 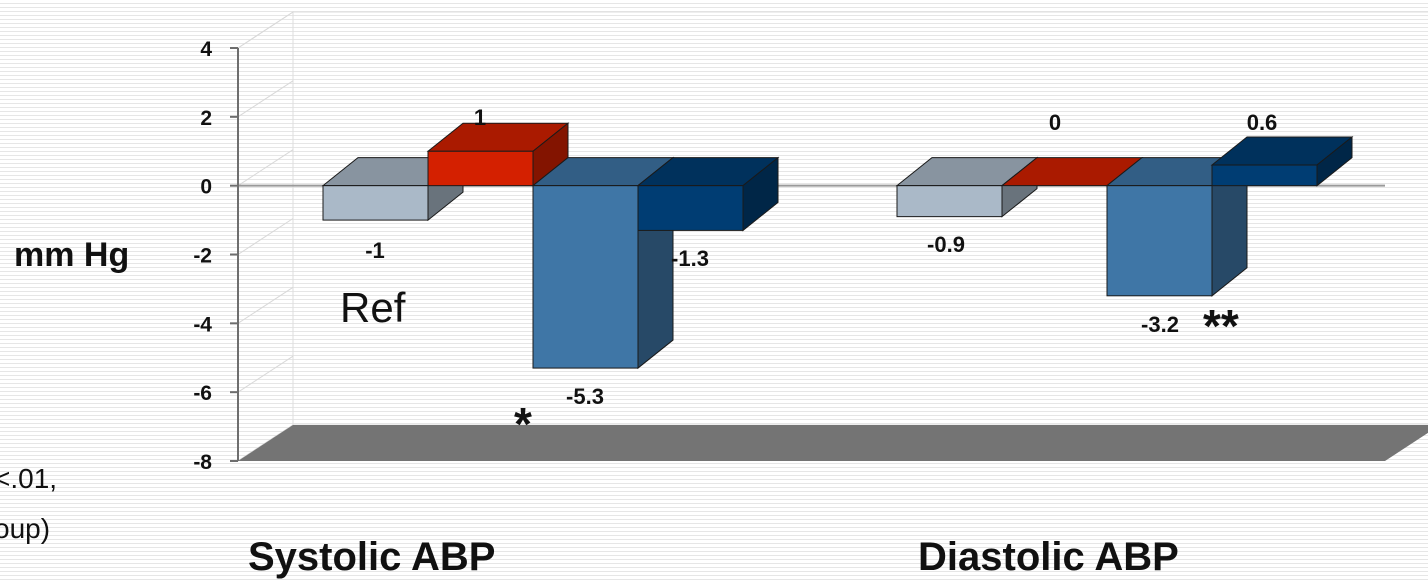 I want to click on category-label-systolic: Systolic ABP, so click(x=371, y=557).